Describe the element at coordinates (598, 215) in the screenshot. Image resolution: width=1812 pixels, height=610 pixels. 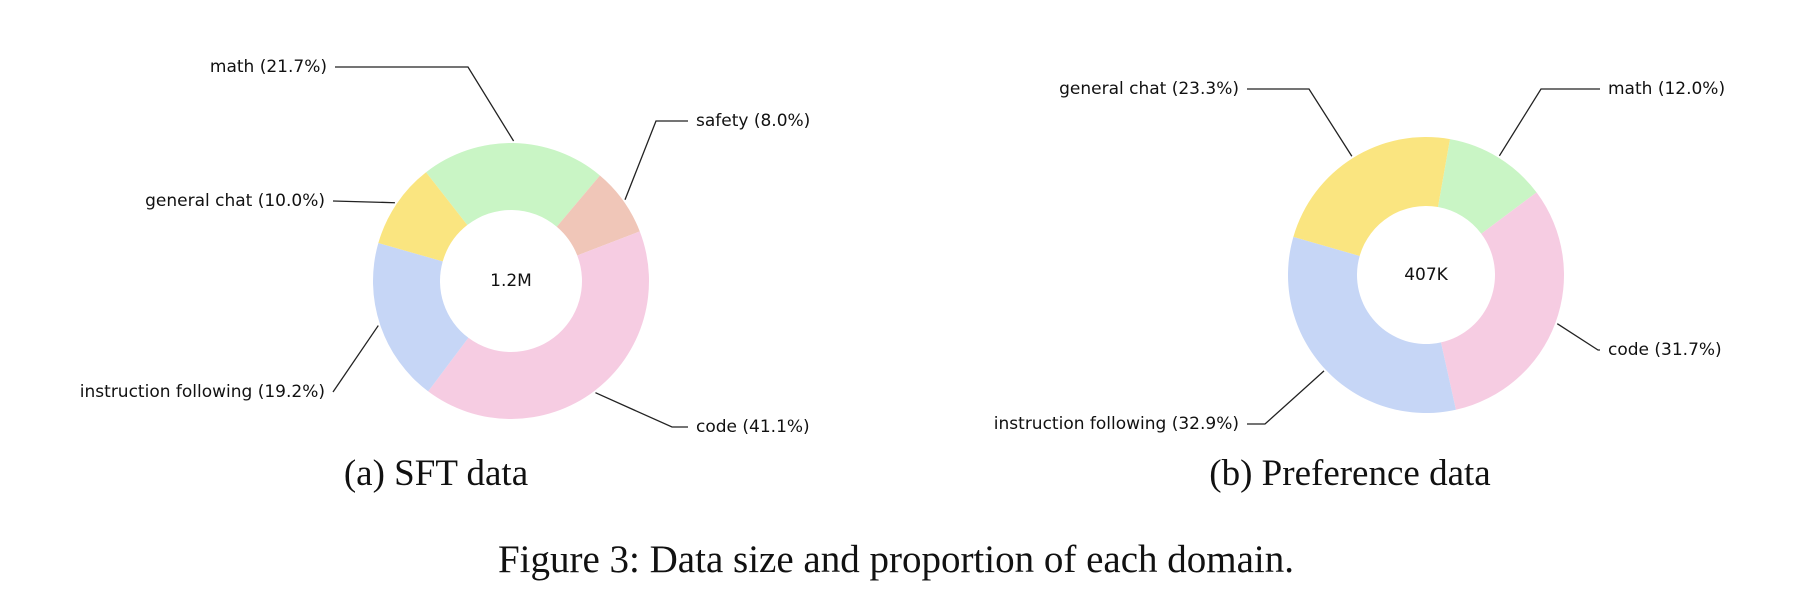
I see `slice-safety` at that location.